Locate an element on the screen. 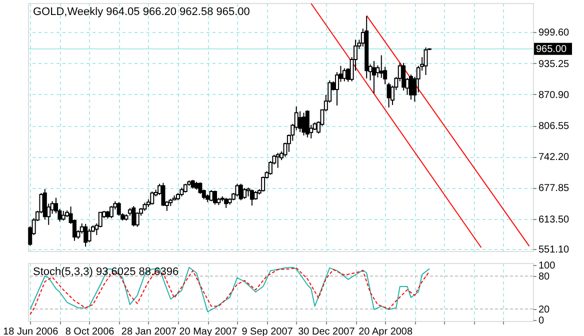 The width and height of the screenshot is (584, 336). x-tick-label: 18 Jun 2006 is located at coordinates (31, 331).